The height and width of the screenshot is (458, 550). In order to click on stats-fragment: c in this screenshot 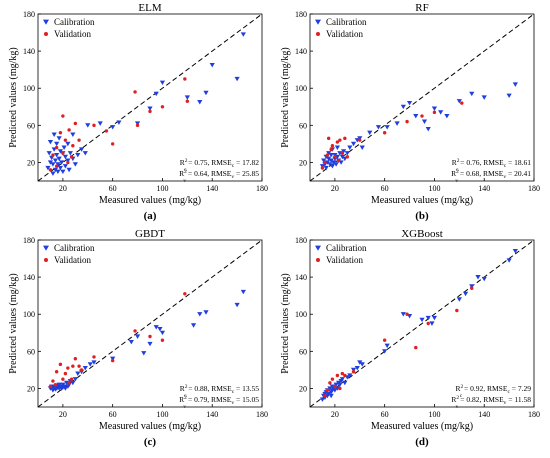, I will do `click(505, 166)`.